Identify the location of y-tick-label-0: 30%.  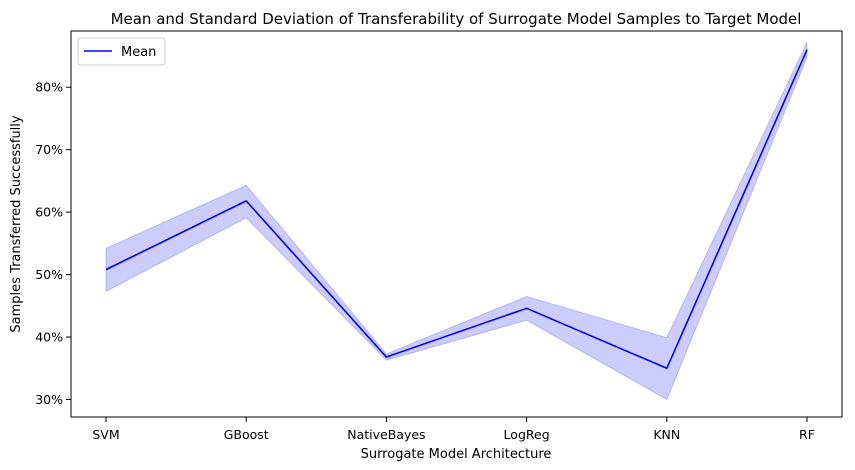
(49, 399).